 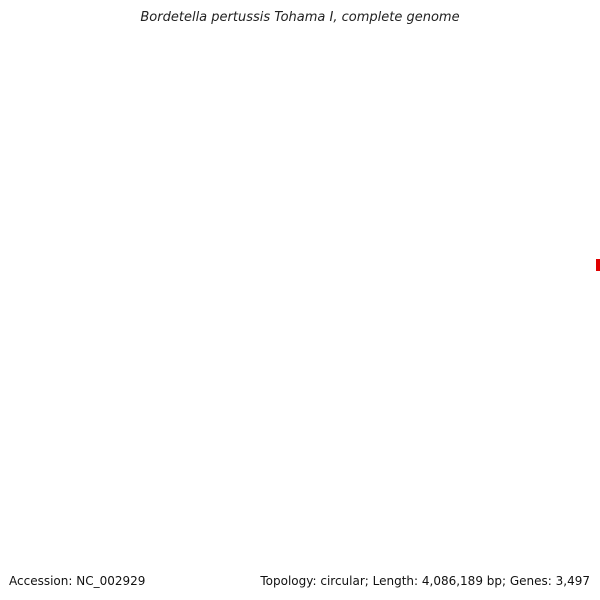 I want to click on accession-text: Accession: NC_002929, so click(x=77, y=581).